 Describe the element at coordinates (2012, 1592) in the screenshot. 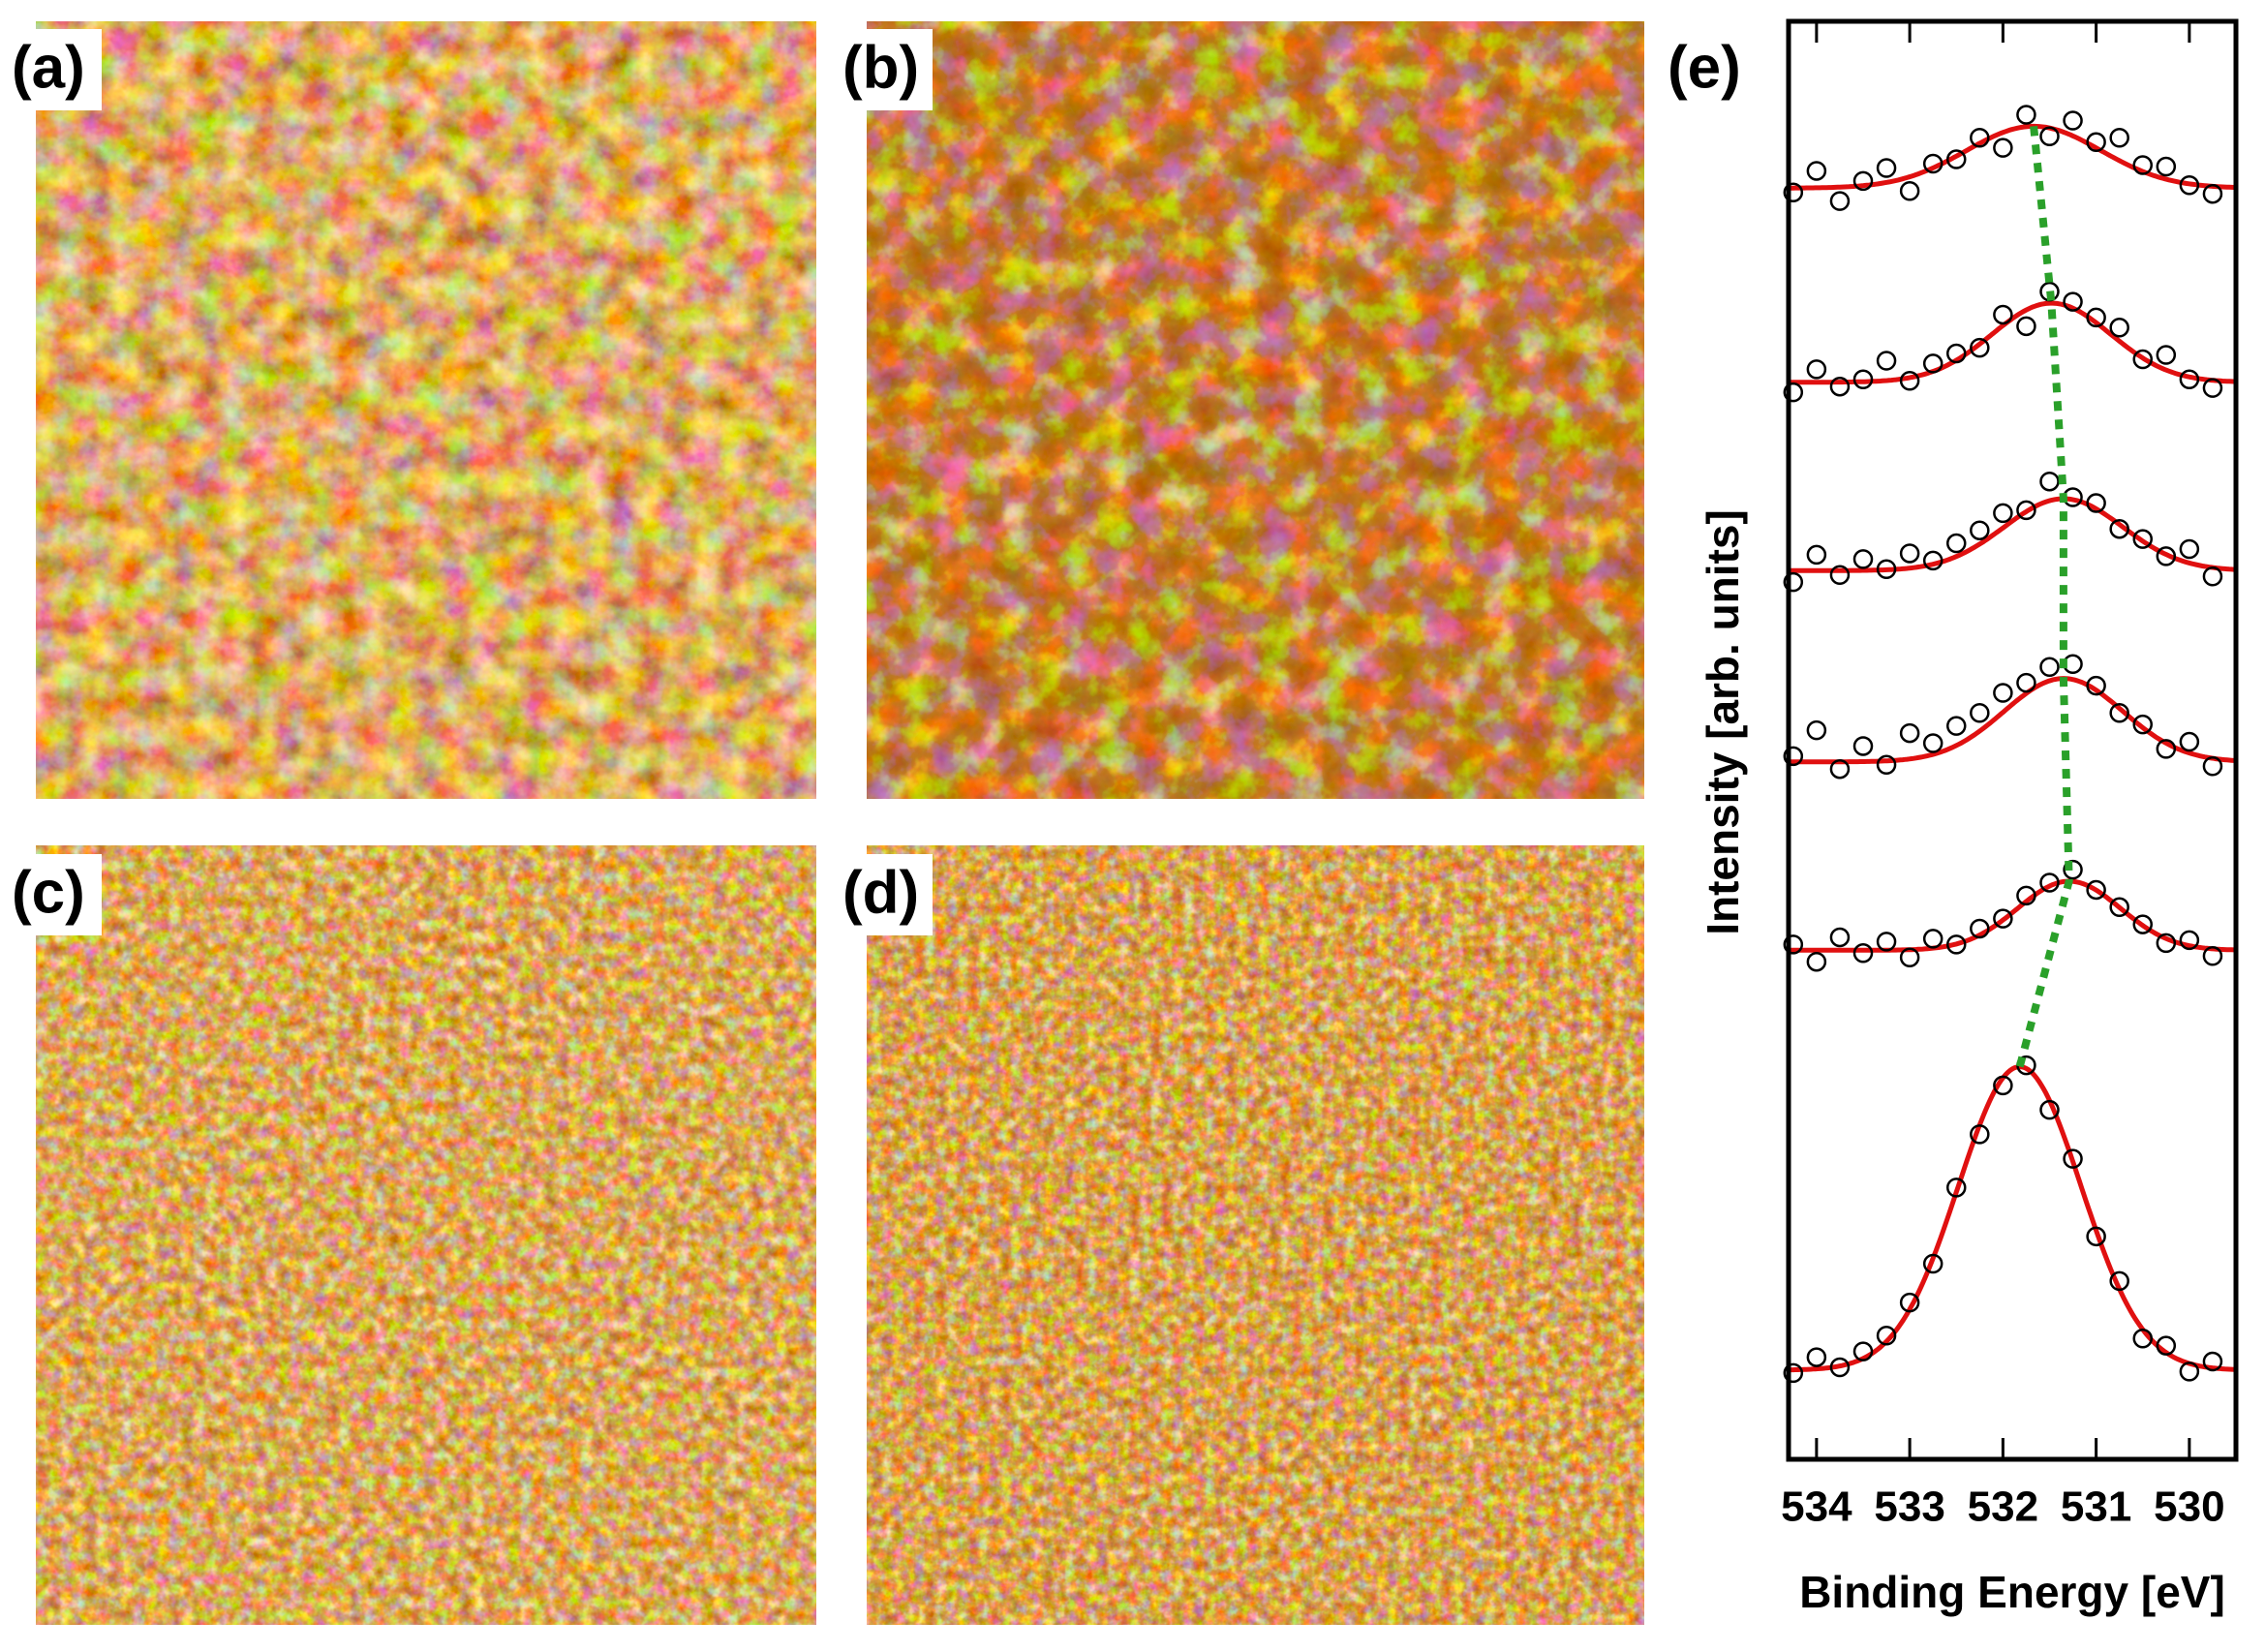

I see `x-axis-label: Binding Energy [eV]` at that location.